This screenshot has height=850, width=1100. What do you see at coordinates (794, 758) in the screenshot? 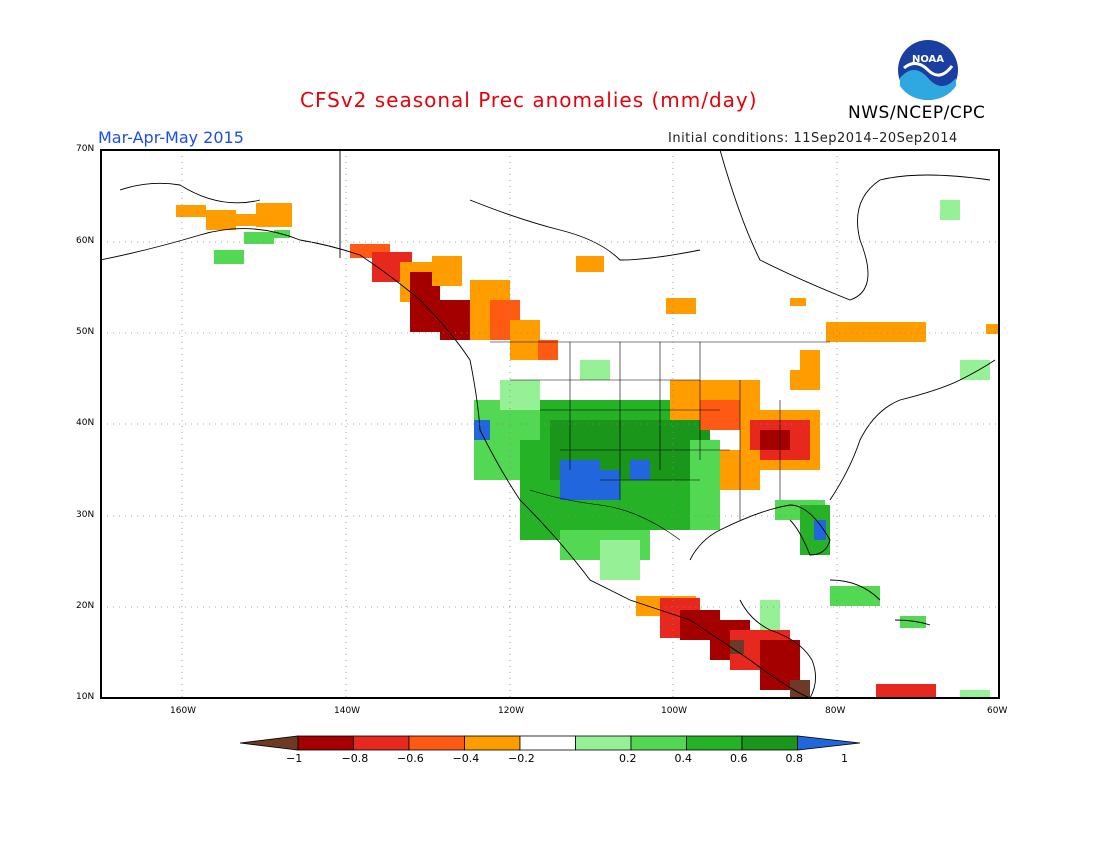
I see `colorbar-tick-label: 0.8` at bounding box center [794, 758].